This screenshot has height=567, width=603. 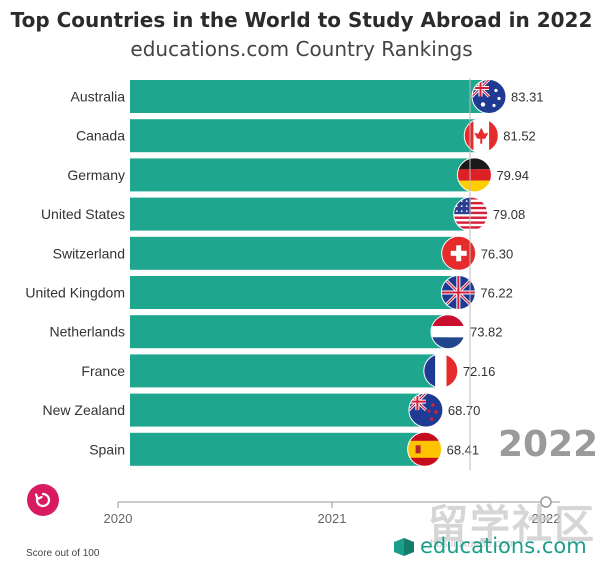 I want to click on bar-spain, so click(x=278, y=449).